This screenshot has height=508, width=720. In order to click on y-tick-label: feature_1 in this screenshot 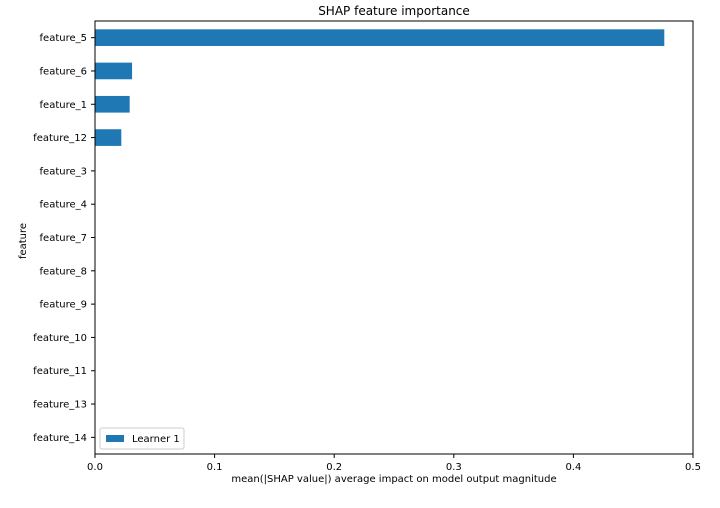, I will do `click(63, 105)`.